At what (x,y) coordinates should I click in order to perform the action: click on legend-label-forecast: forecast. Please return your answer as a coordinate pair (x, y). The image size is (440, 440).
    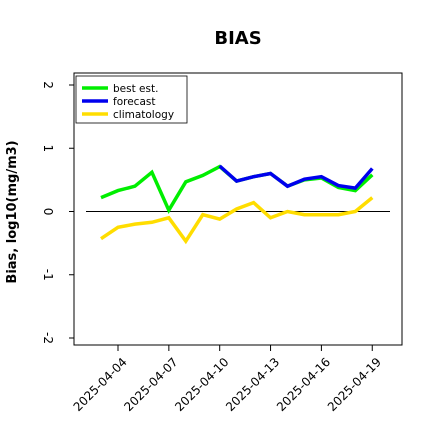
    Looking at the image, I should click on (134, 102).